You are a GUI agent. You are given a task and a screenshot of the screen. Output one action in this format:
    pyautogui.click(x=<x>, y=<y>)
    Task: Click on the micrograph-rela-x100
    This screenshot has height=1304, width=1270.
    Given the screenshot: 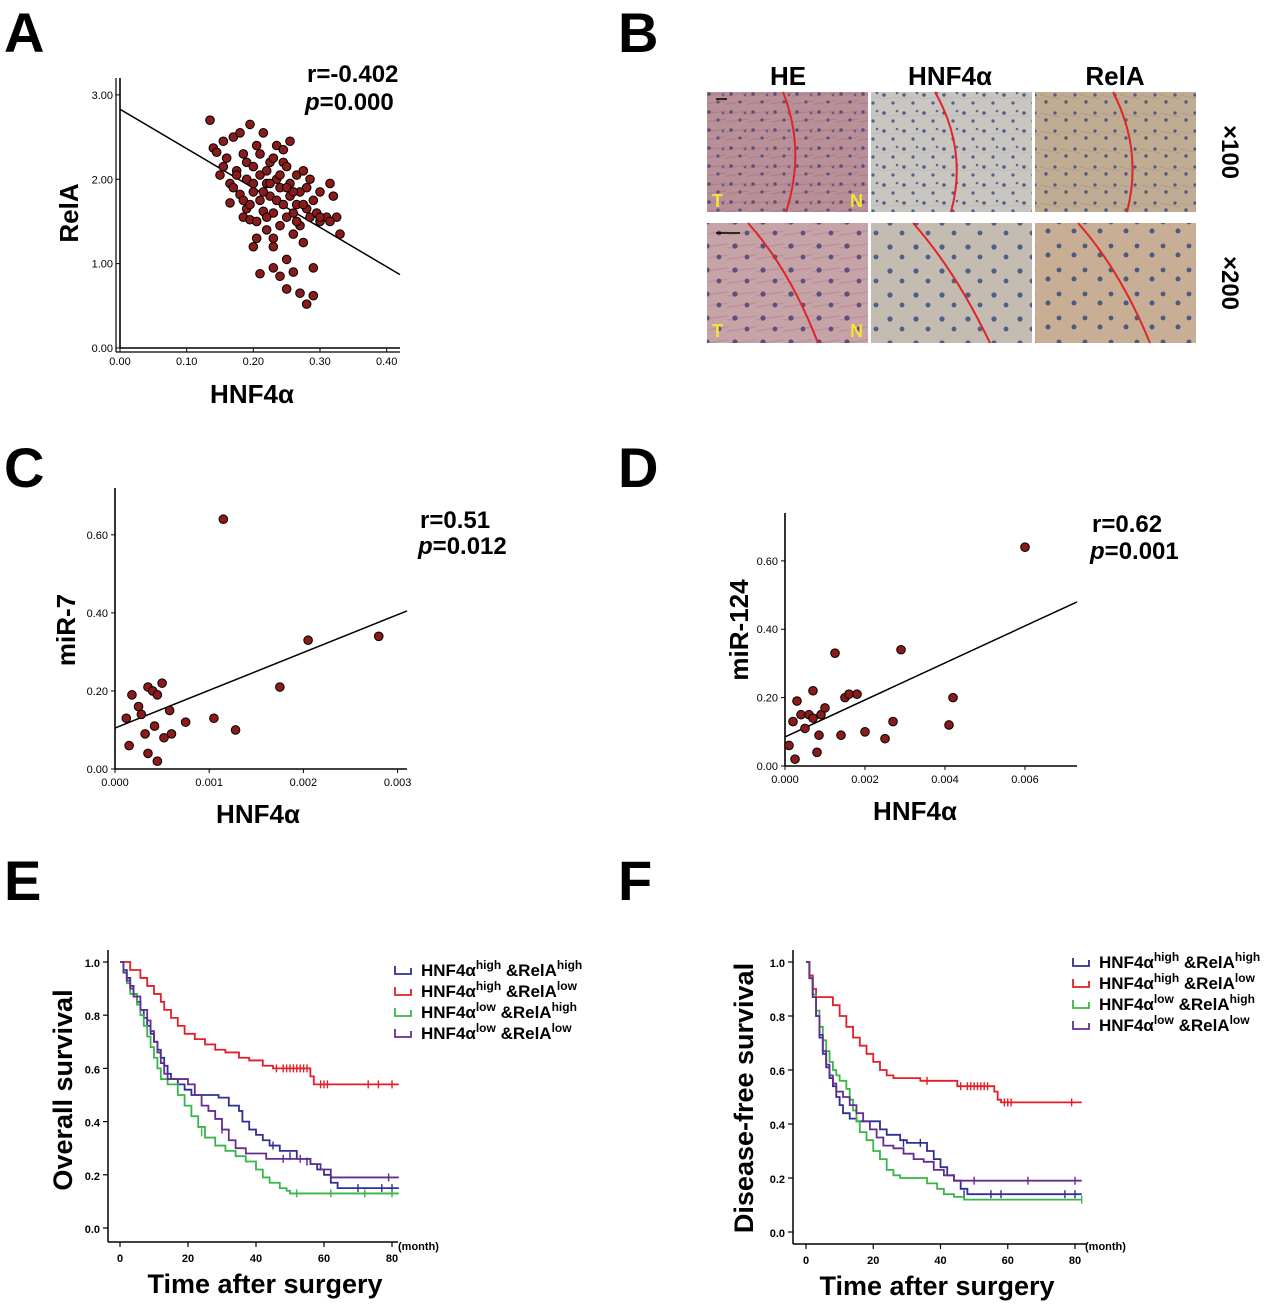 What is the action you would take?
    pyautogui.click(x=1115, y=152)
    